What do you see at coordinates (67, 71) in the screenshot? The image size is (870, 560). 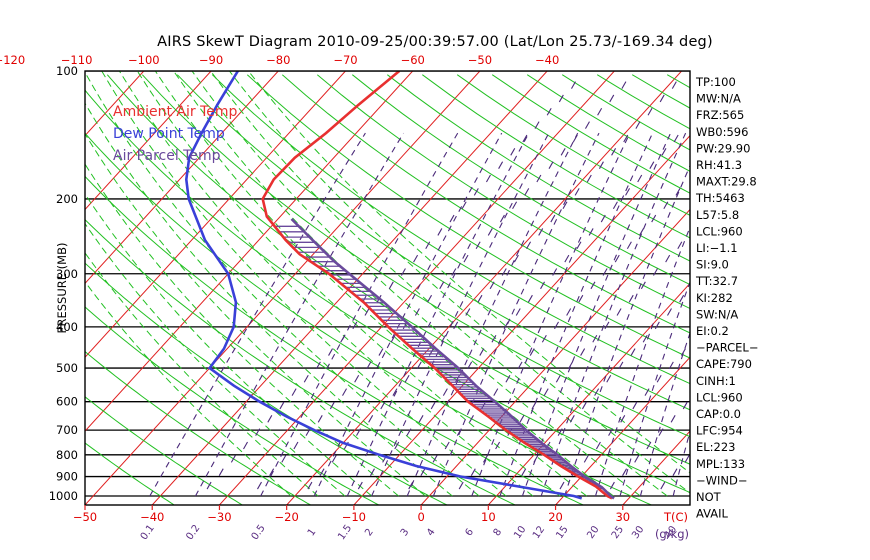 I see `pressure-tick-label: 100` at bounding box center [67, 71].